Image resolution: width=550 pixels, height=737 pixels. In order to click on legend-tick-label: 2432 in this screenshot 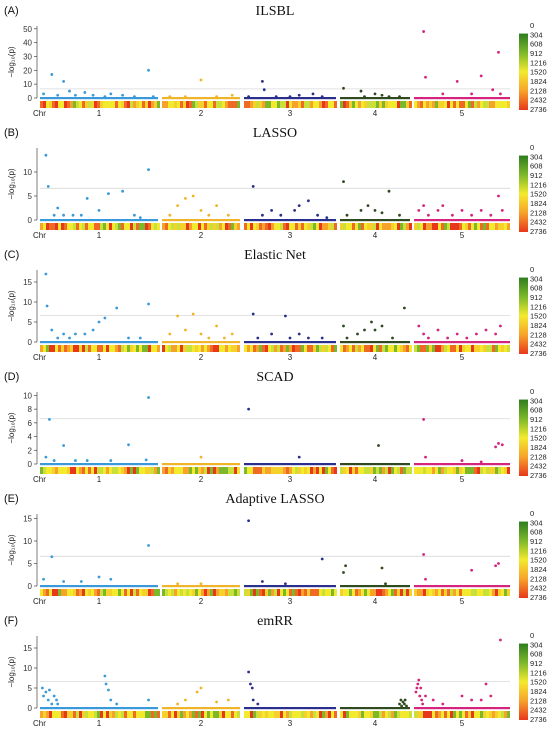, I will do `click(538, 588)`.